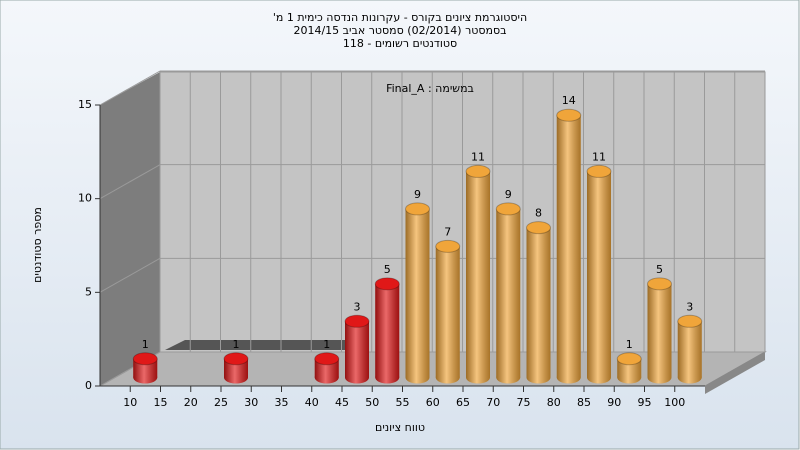 This screenshot has width=800, height=450. Describe the element at coordinates (399, 30) in the screenshot. I see `chart-subtitle: בסמסטר (02/2014) סמסטר אביב 2014/15` at that location.